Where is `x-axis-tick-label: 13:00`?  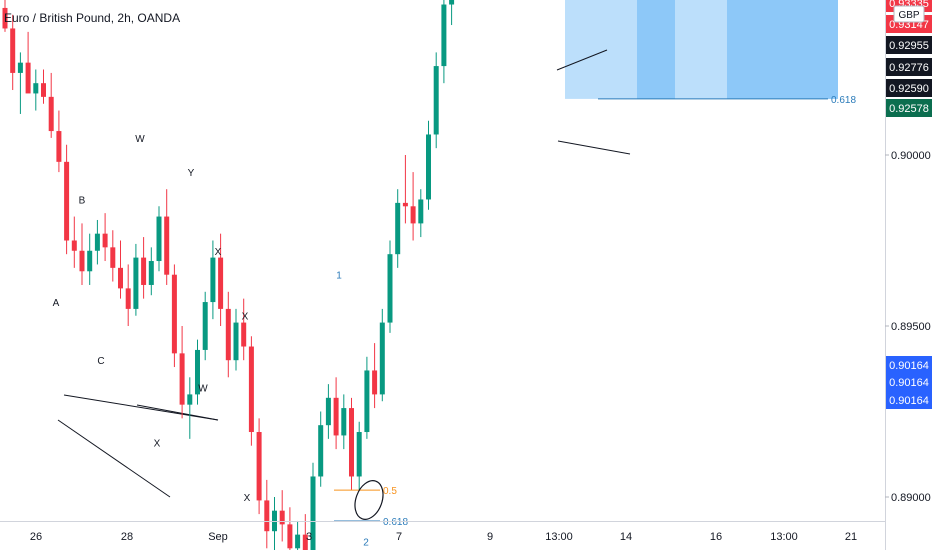 x-axis-tick-label: 13:00 is located at coordinates (559, 537).